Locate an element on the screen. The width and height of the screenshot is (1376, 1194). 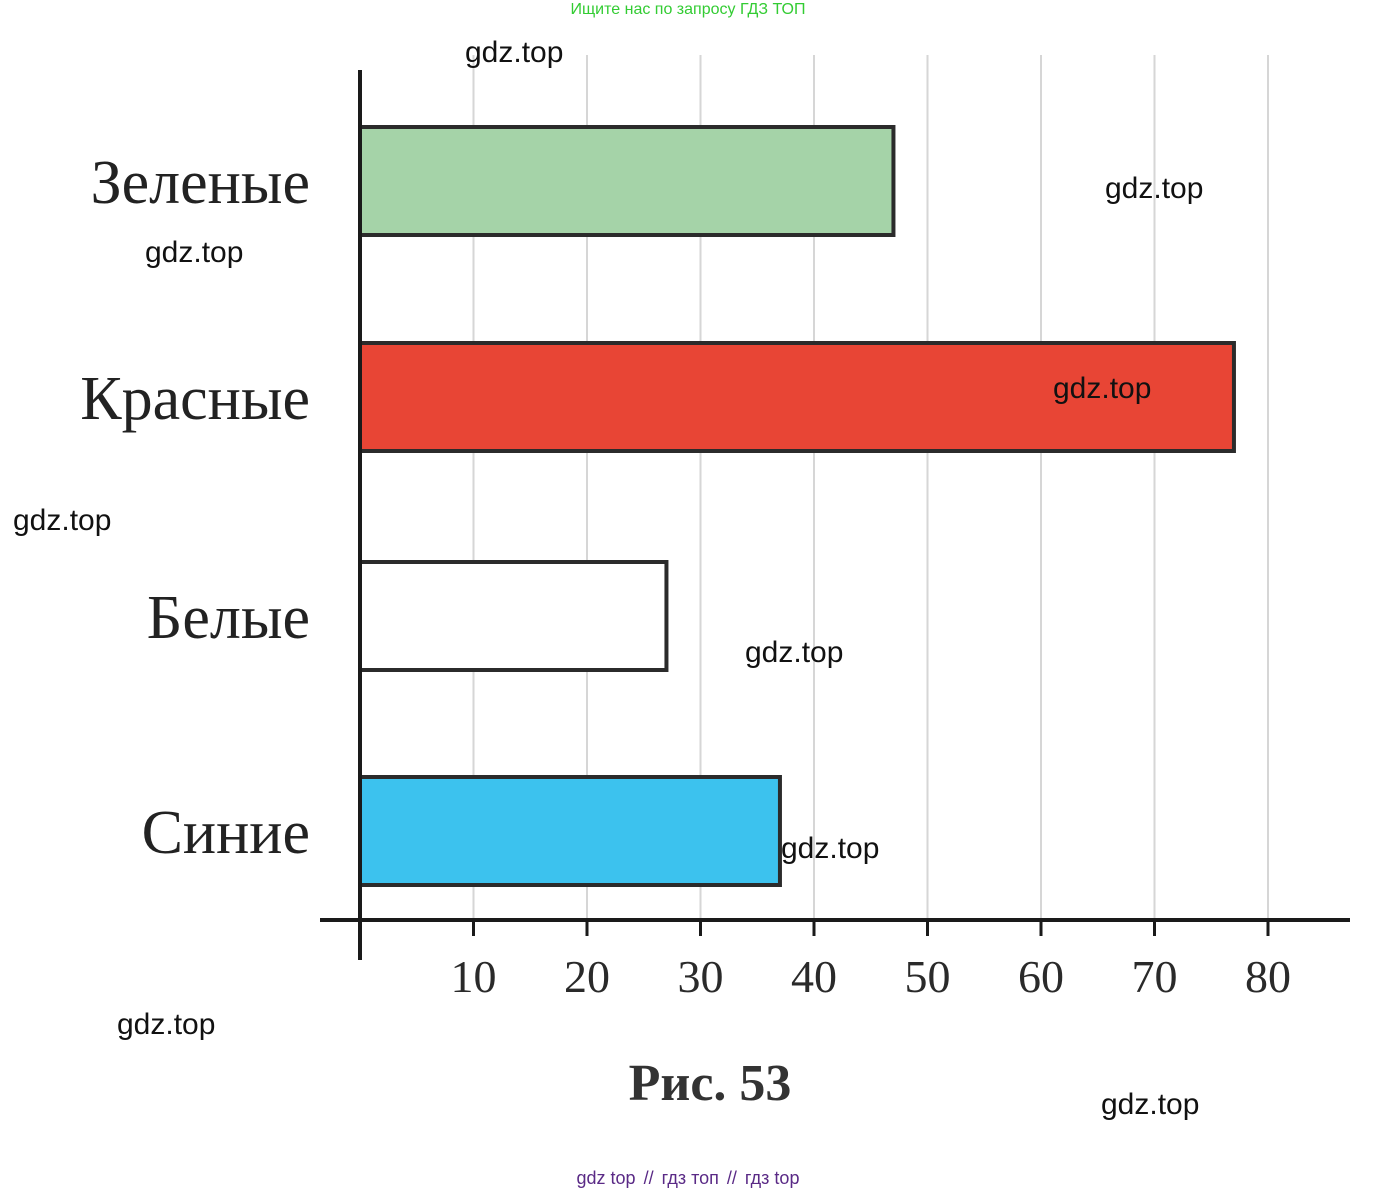
tick-label: 10 is located at coordinates (474, 976).